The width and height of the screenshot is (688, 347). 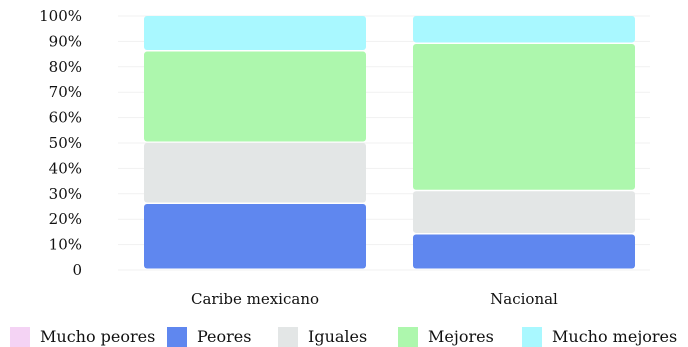 I want to click on legend-label: Mucho peores, so click(x=98, y=336).